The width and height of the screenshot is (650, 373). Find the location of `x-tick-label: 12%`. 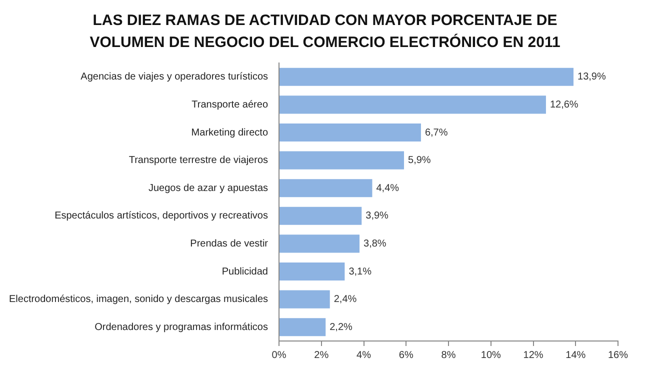

x-tick-label: 12% is located at coordinates (533, 355).